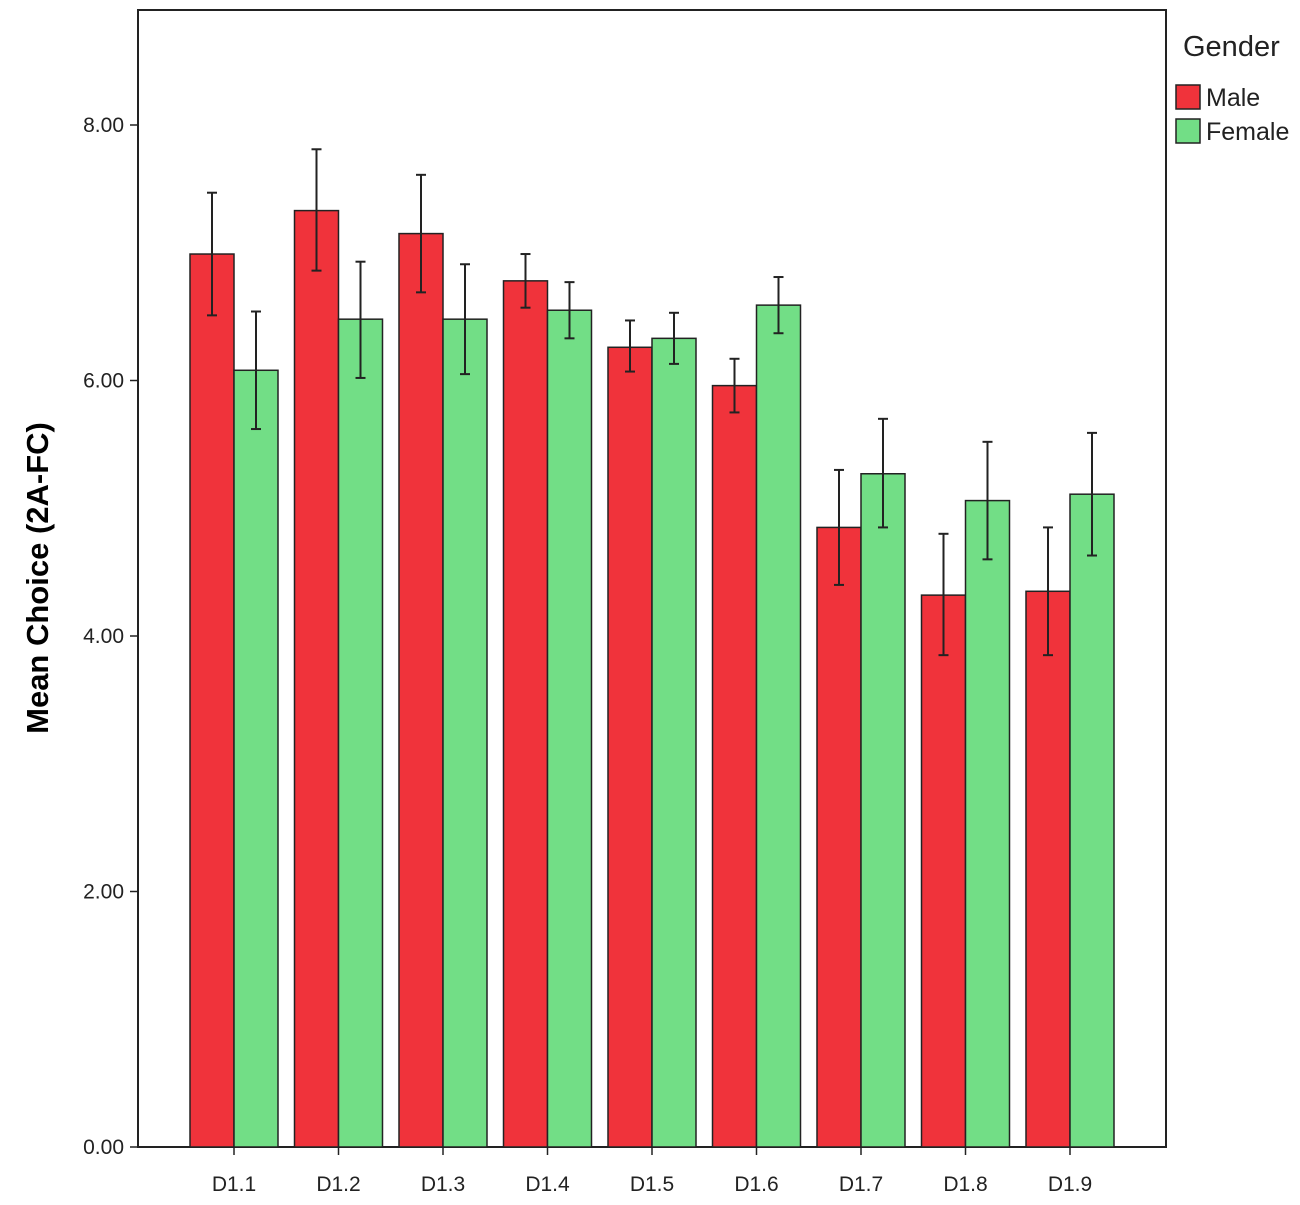 The image size is (1300, 1205). What do you see at coordinates (234, 1184) in the screenshot?
I see `x-tick-label: D1.1` at bounding box center [234, 1184].